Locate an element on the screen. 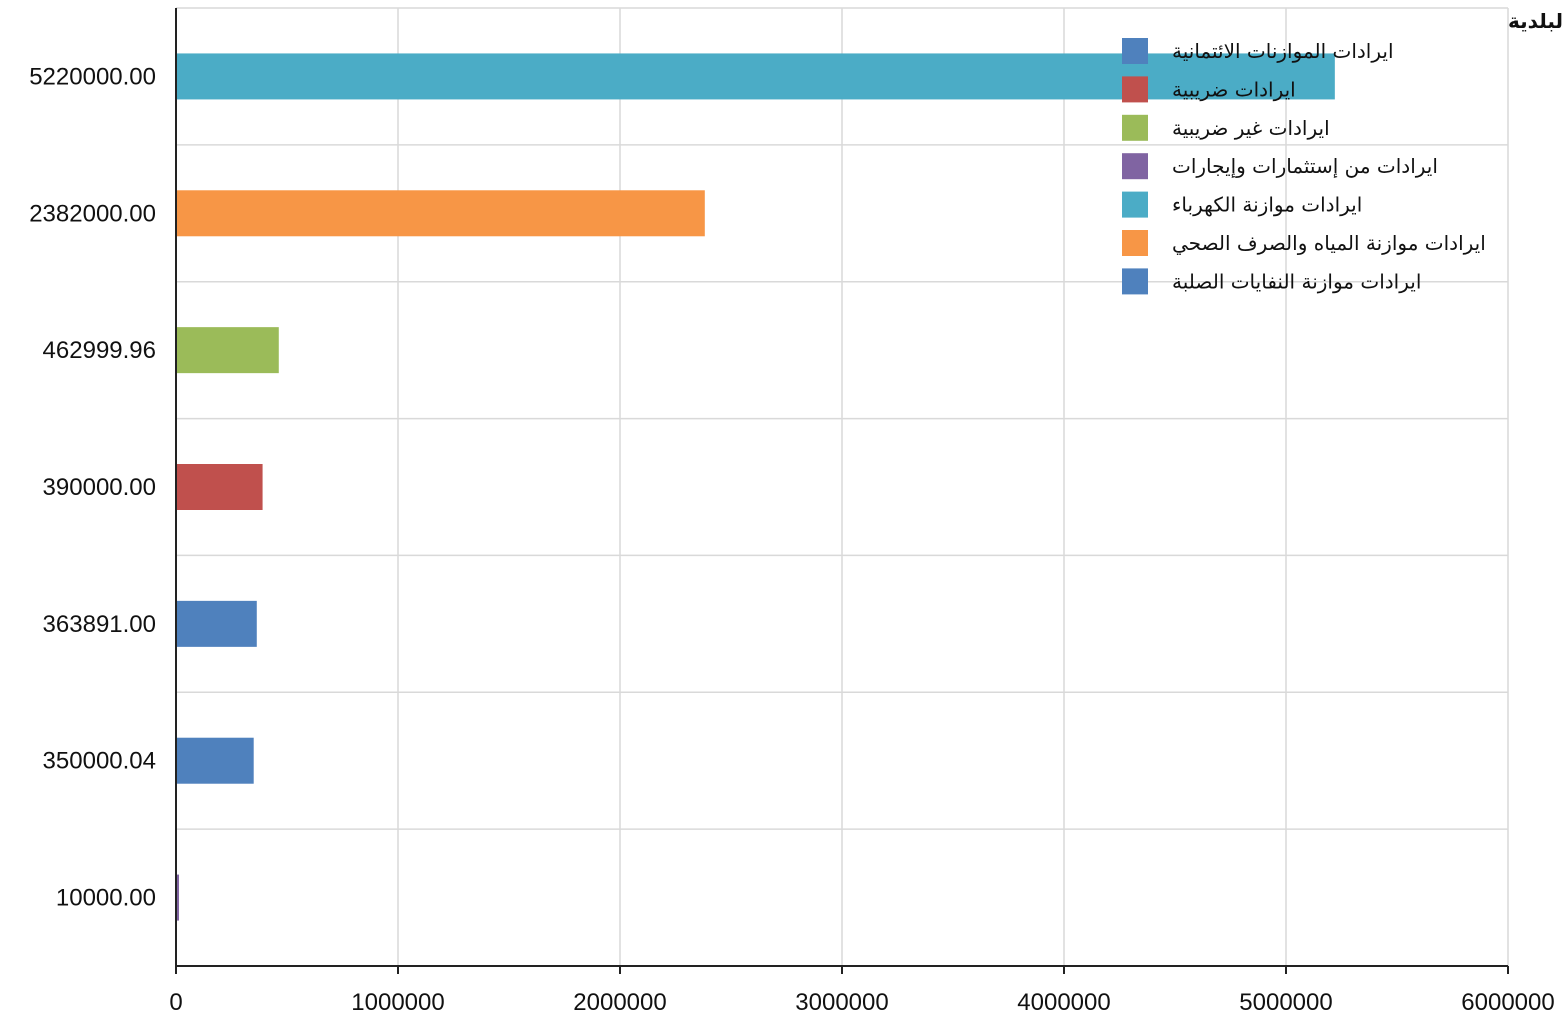 This screenshot has height=1023, width=1564. legend-label: ايرادات موازنة المياه والصرف الصحي is located at coordinates (1329, 243).